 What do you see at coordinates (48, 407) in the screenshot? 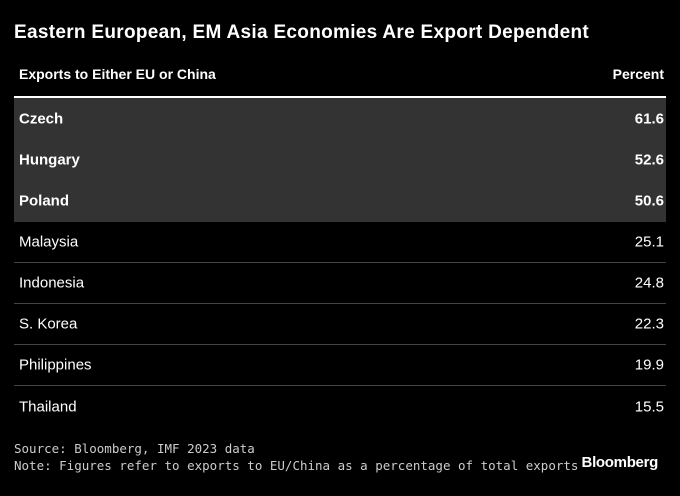
I see `country: Thailand` at bounding box center [48, 407].